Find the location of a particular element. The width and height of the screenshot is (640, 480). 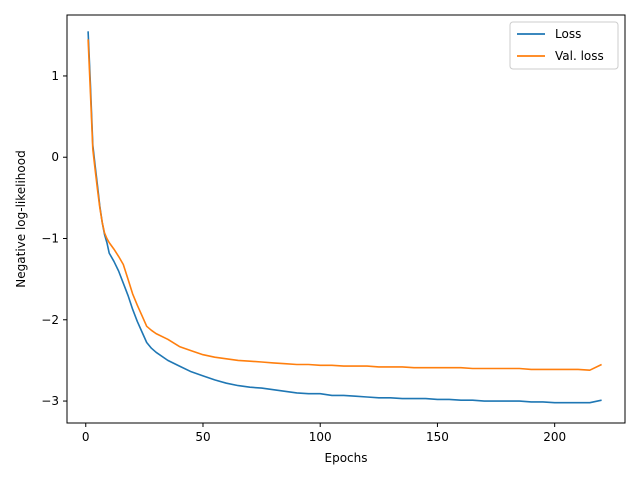

y-axis-ticks: 1 0 −1 −2 −3 is located at coordinates (54, 238).